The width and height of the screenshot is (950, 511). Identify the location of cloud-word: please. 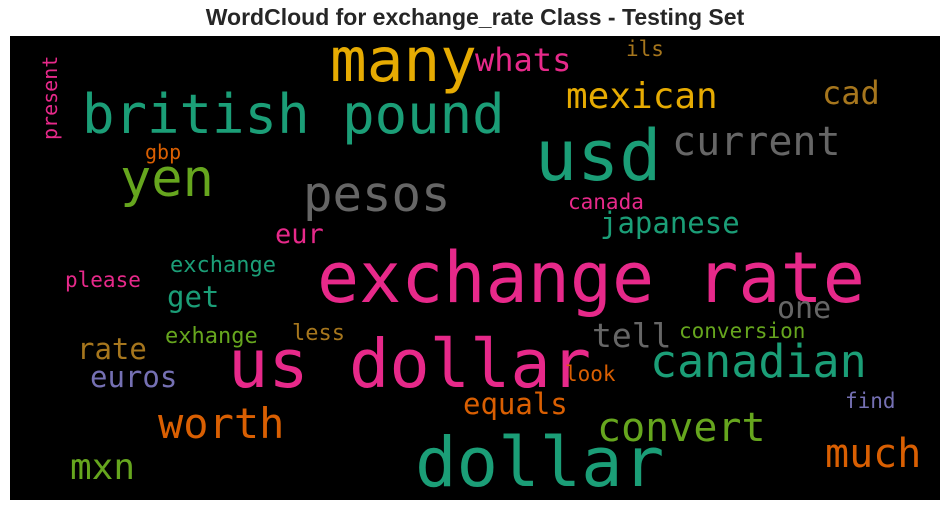
(103, 280).